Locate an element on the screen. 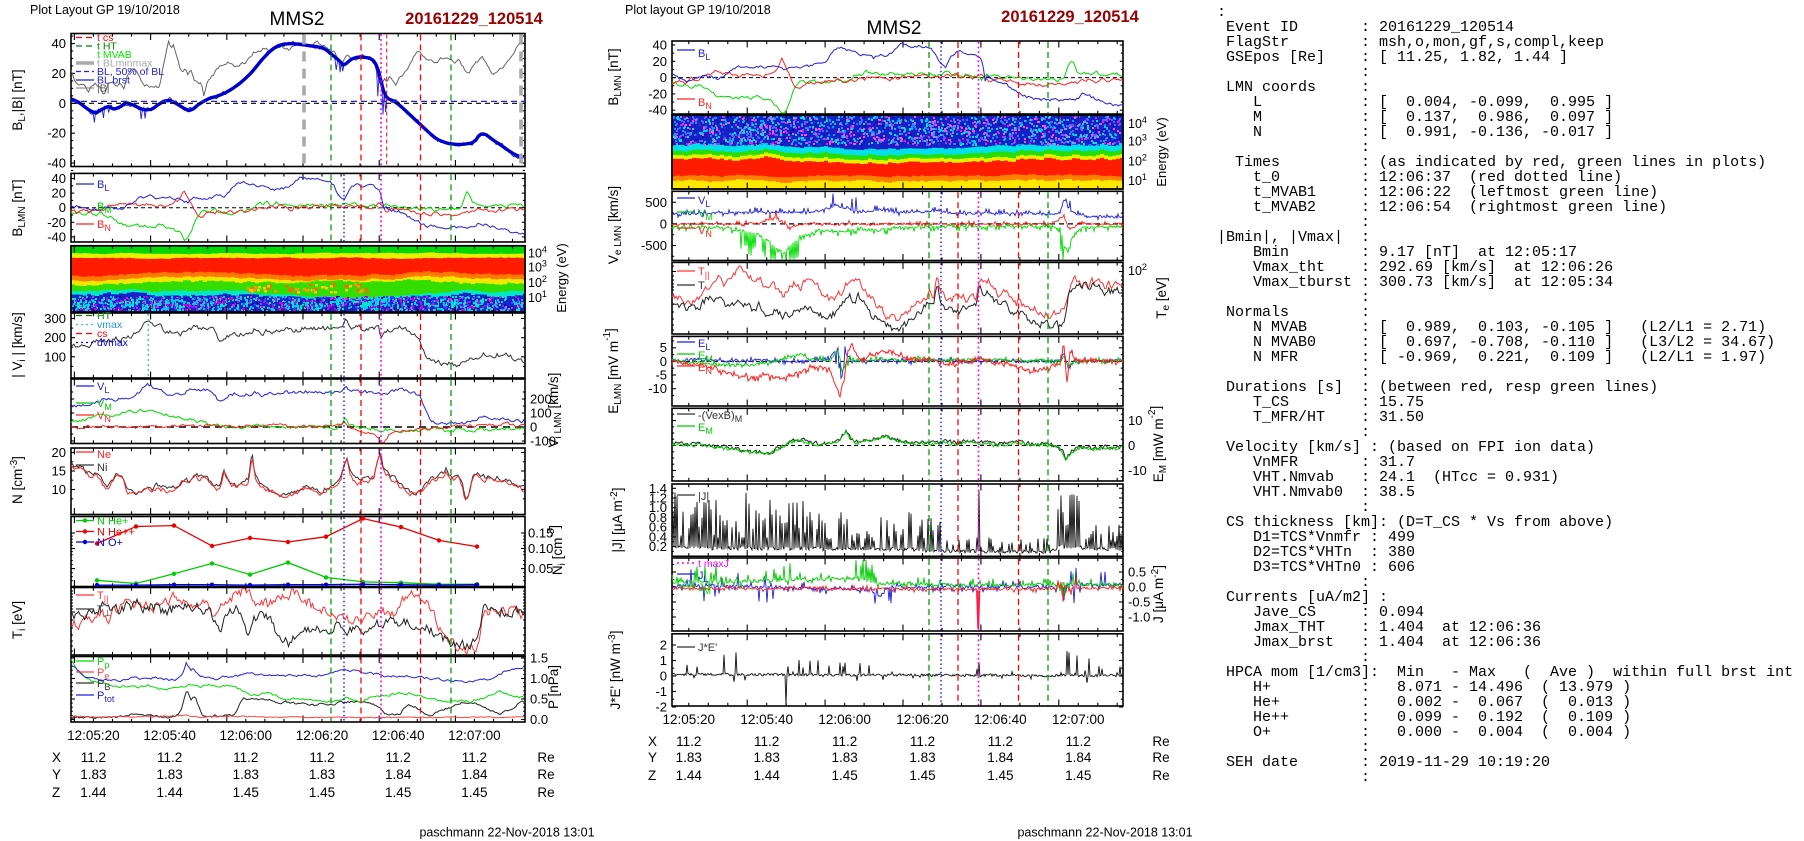  svg-text: Y is located at coordinates (652, 757).